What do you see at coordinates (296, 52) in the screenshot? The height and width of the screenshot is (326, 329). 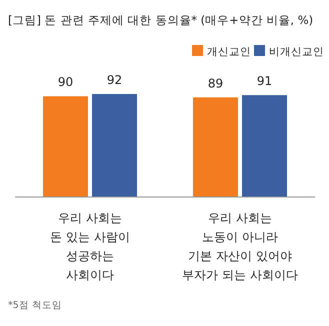 I see `legend-label: 비개신교인` at bounding box center [296, 52].